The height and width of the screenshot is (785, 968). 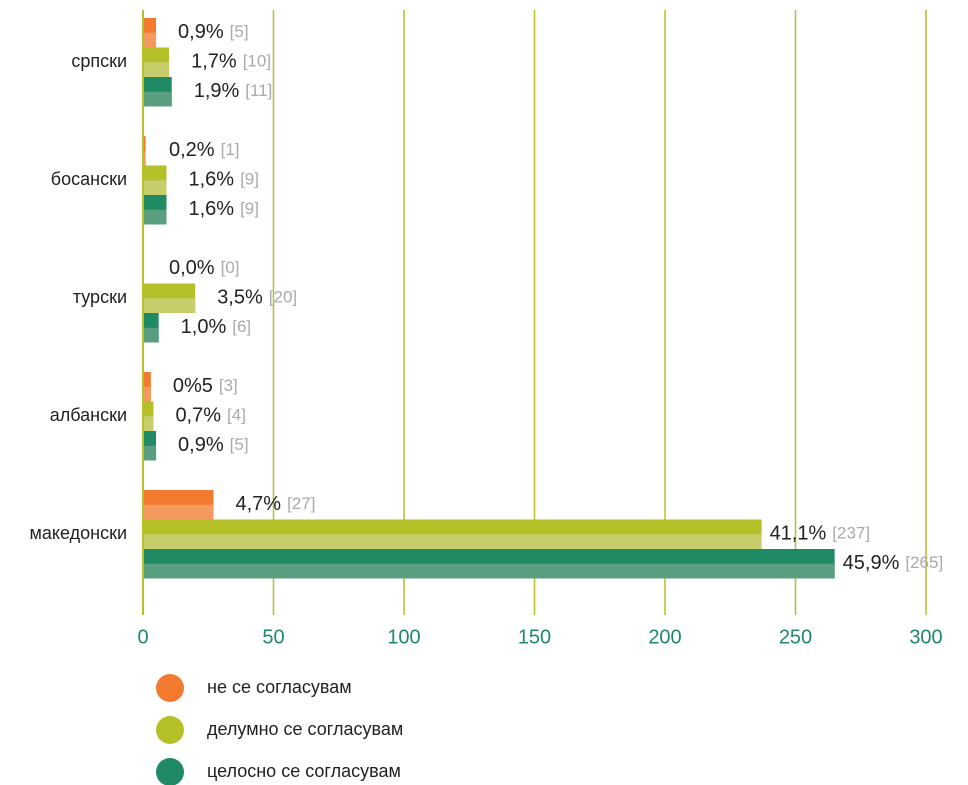 What do you see at coordinates (283, 297) in the screenshot?
I see `count-label: [20]` at bounding box center [283, 297].